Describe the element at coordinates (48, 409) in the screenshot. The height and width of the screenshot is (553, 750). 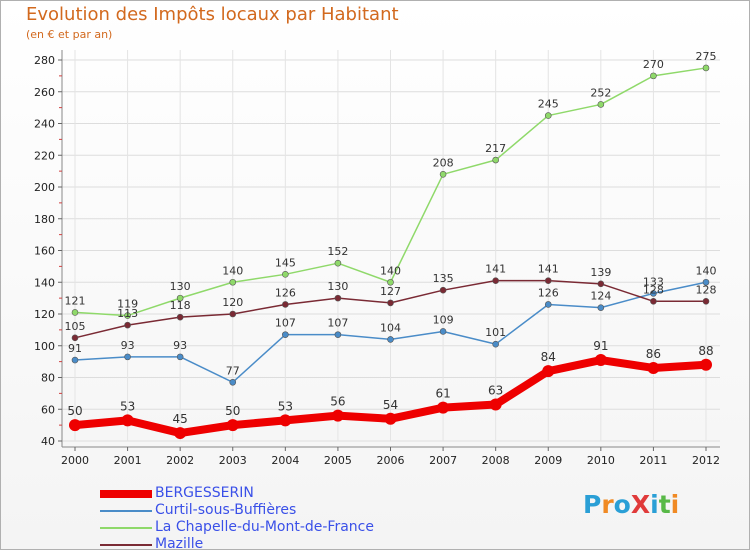
I see `y-tick-label: 60` at that location.